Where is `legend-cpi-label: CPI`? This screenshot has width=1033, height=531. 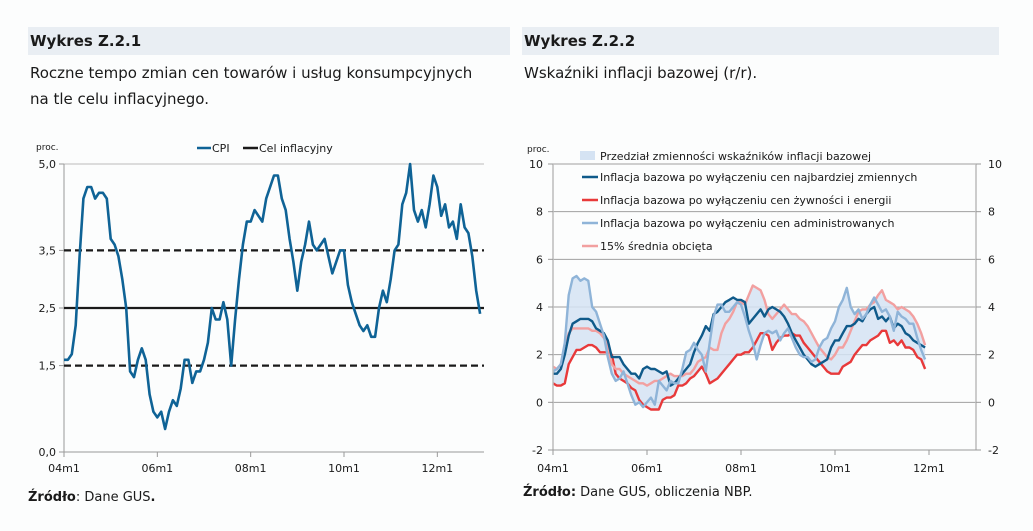 legend-cpi-label: CPI is located at coordinates (221, 148).